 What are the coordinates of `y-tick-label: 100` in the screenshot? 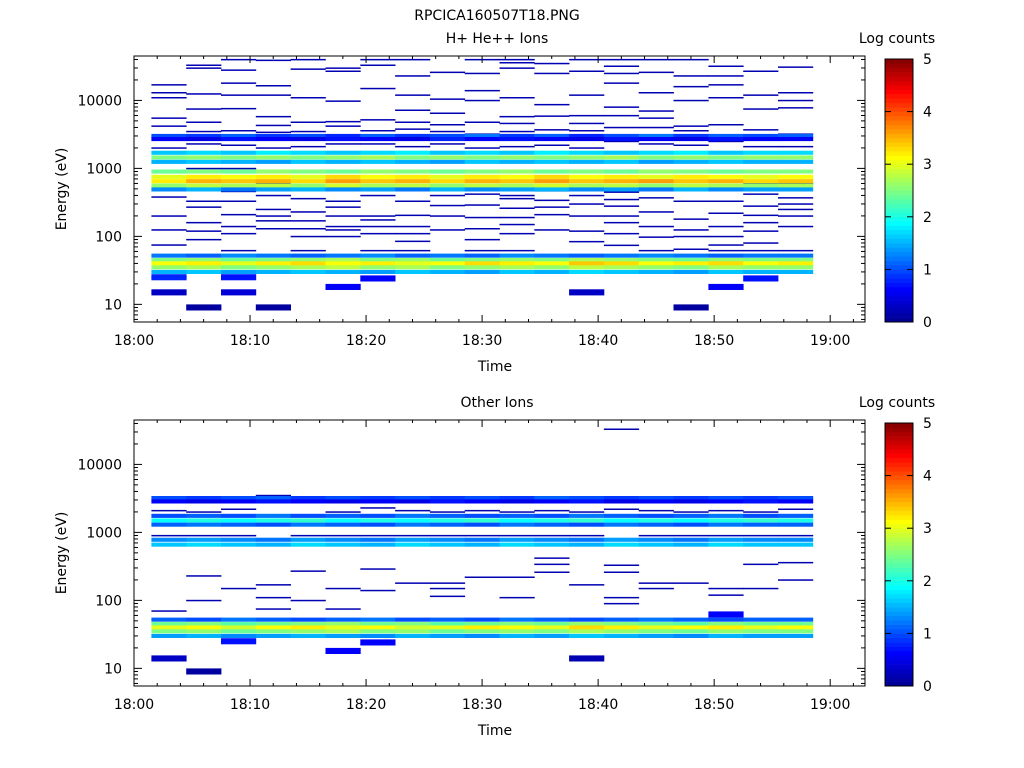 It's located at (108, 601).